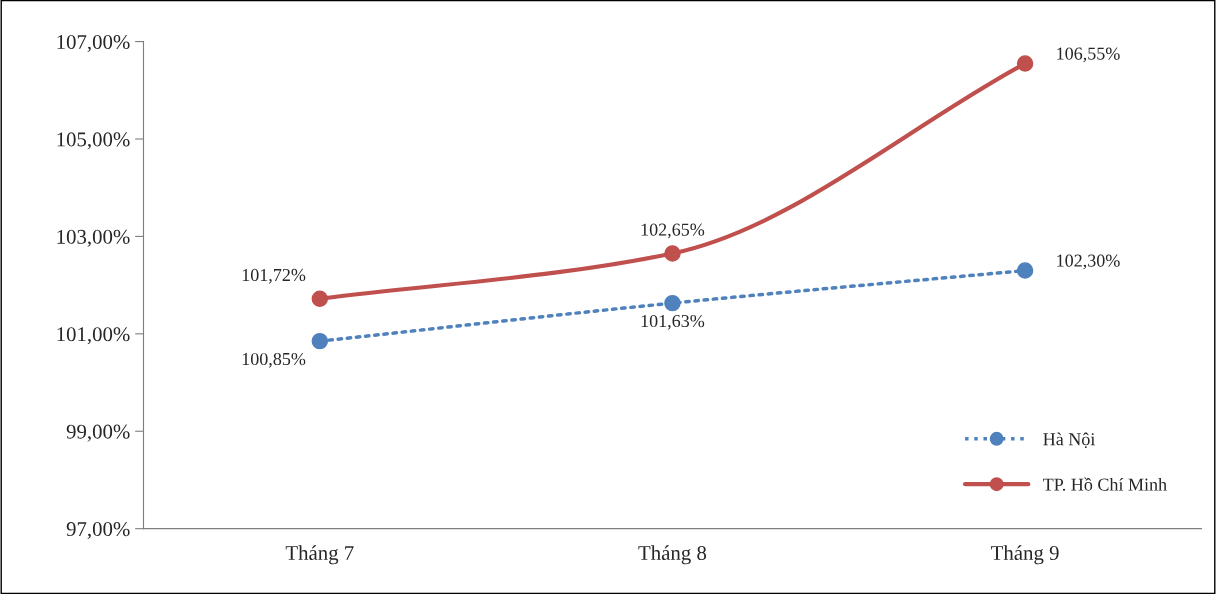  What do you see at coordinates (673, 231) in the screenshot?
I see `data-label: 102,65%` at bounding box center [673, 231].